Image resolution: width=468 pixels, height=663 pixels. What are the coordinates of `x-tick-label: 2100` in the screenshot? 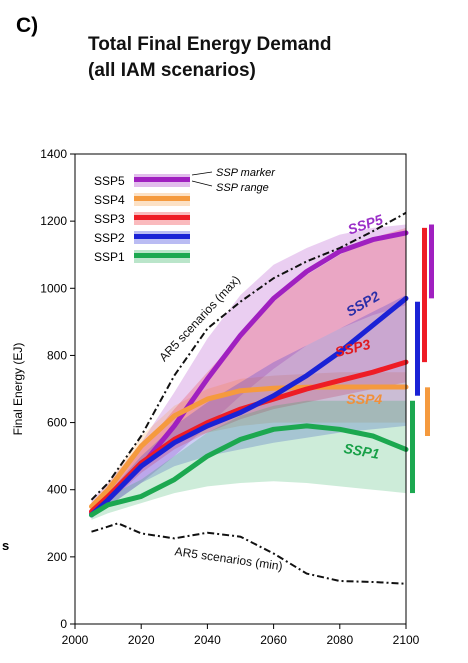 It's located at (406, 640).